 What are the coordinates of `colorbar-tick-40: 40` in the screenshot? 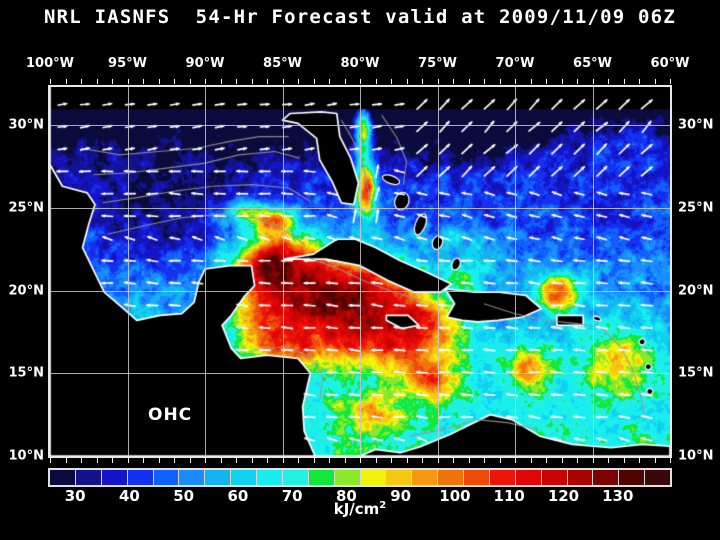 It's located at (129, 496).